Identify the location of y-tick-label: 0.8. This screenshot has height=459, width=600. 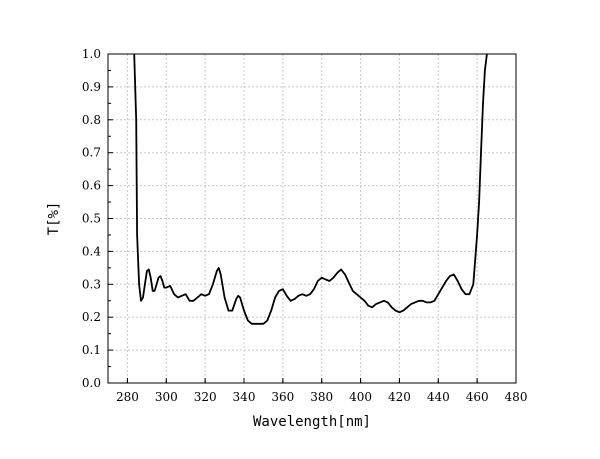
(91, 120).